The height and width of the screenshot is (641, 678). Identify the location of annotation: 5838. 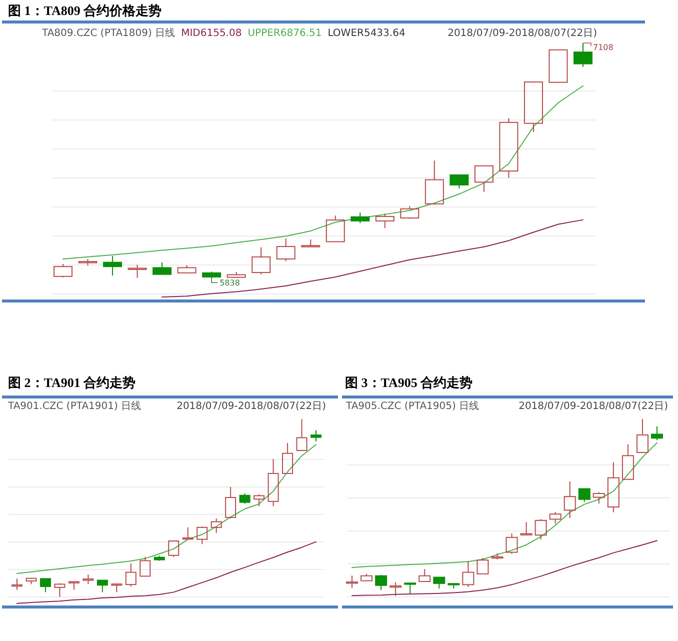
(230, 283).